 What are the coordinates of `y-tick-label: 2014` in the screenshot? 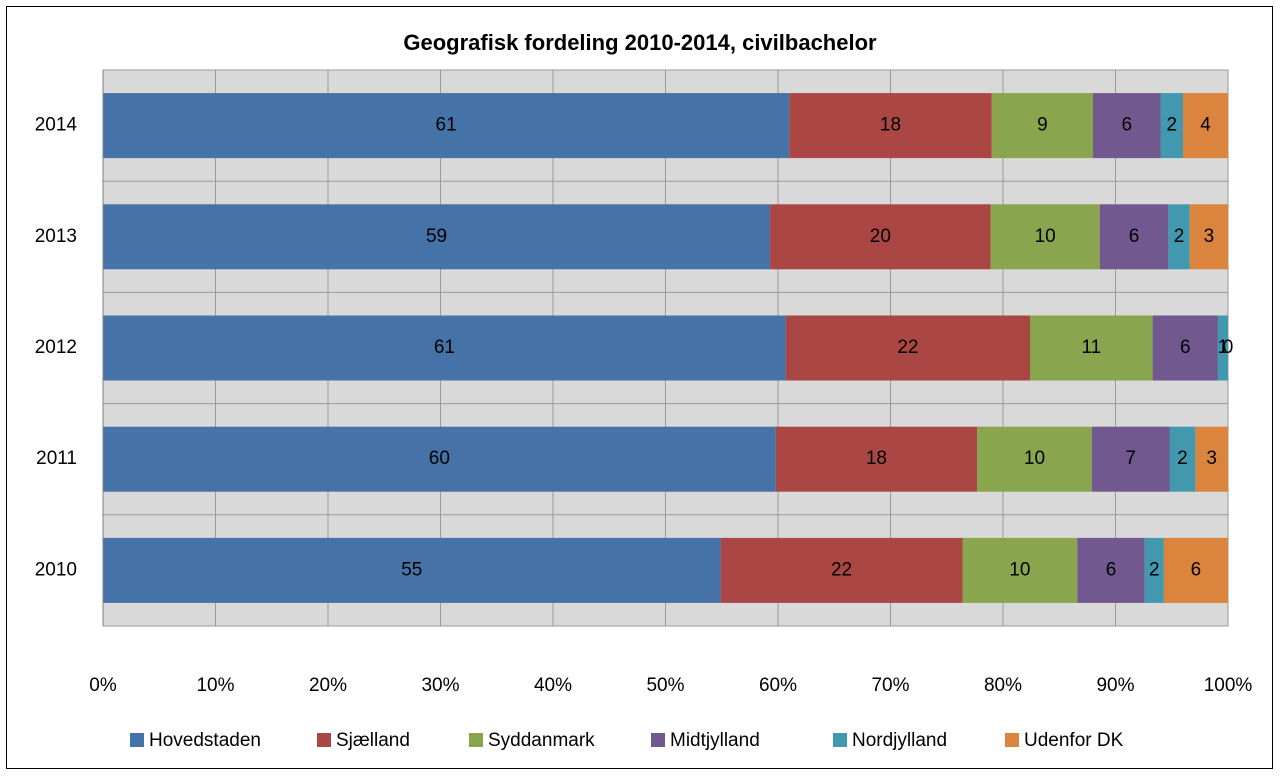 It's located at (56, 125).